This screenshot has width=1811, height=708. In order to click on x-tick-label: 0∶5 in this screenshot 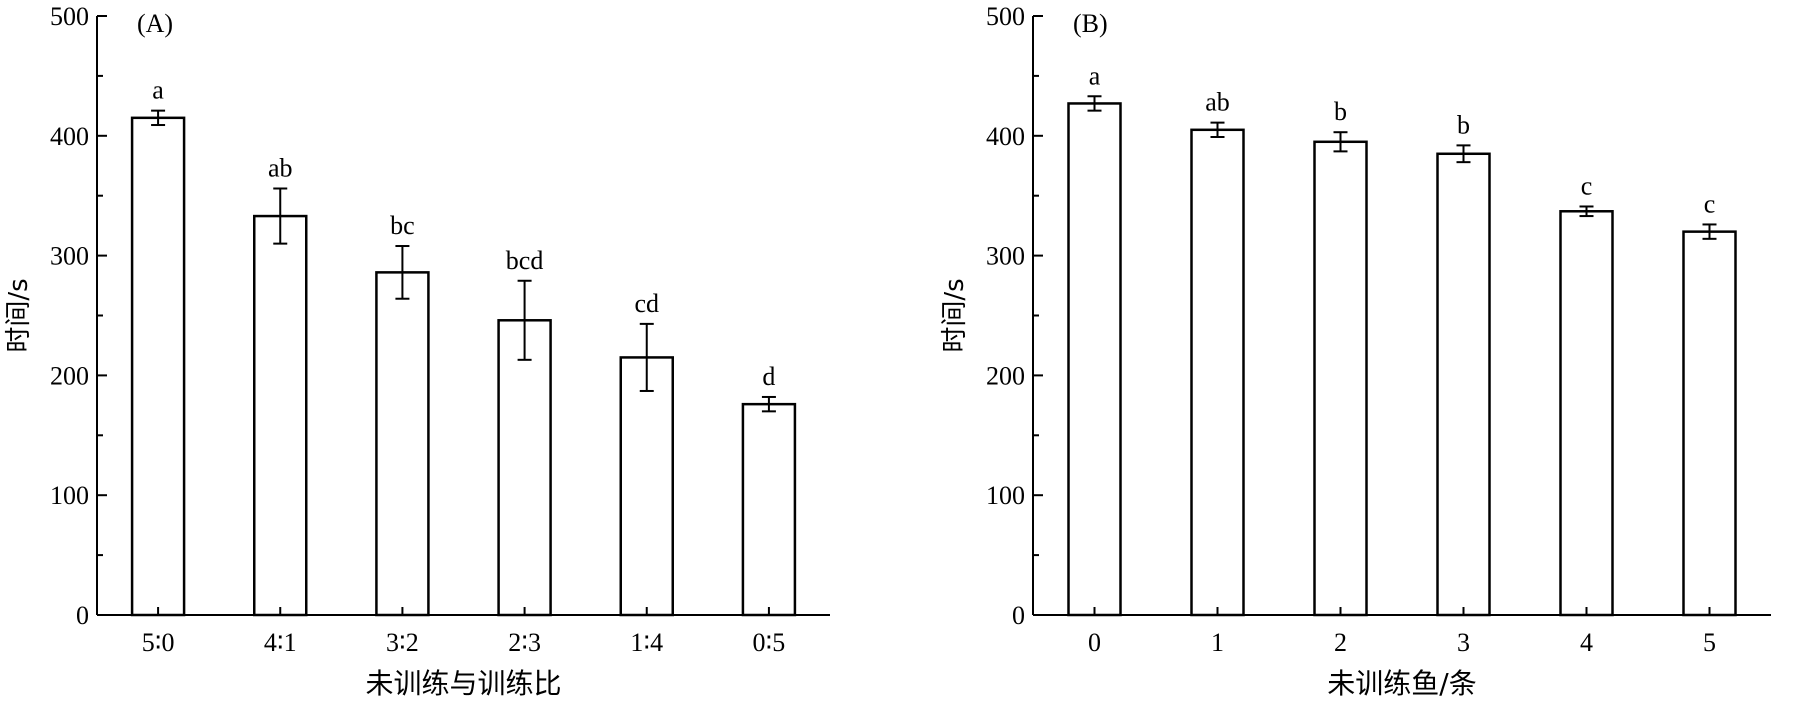, I will do `click(769, 642)`.